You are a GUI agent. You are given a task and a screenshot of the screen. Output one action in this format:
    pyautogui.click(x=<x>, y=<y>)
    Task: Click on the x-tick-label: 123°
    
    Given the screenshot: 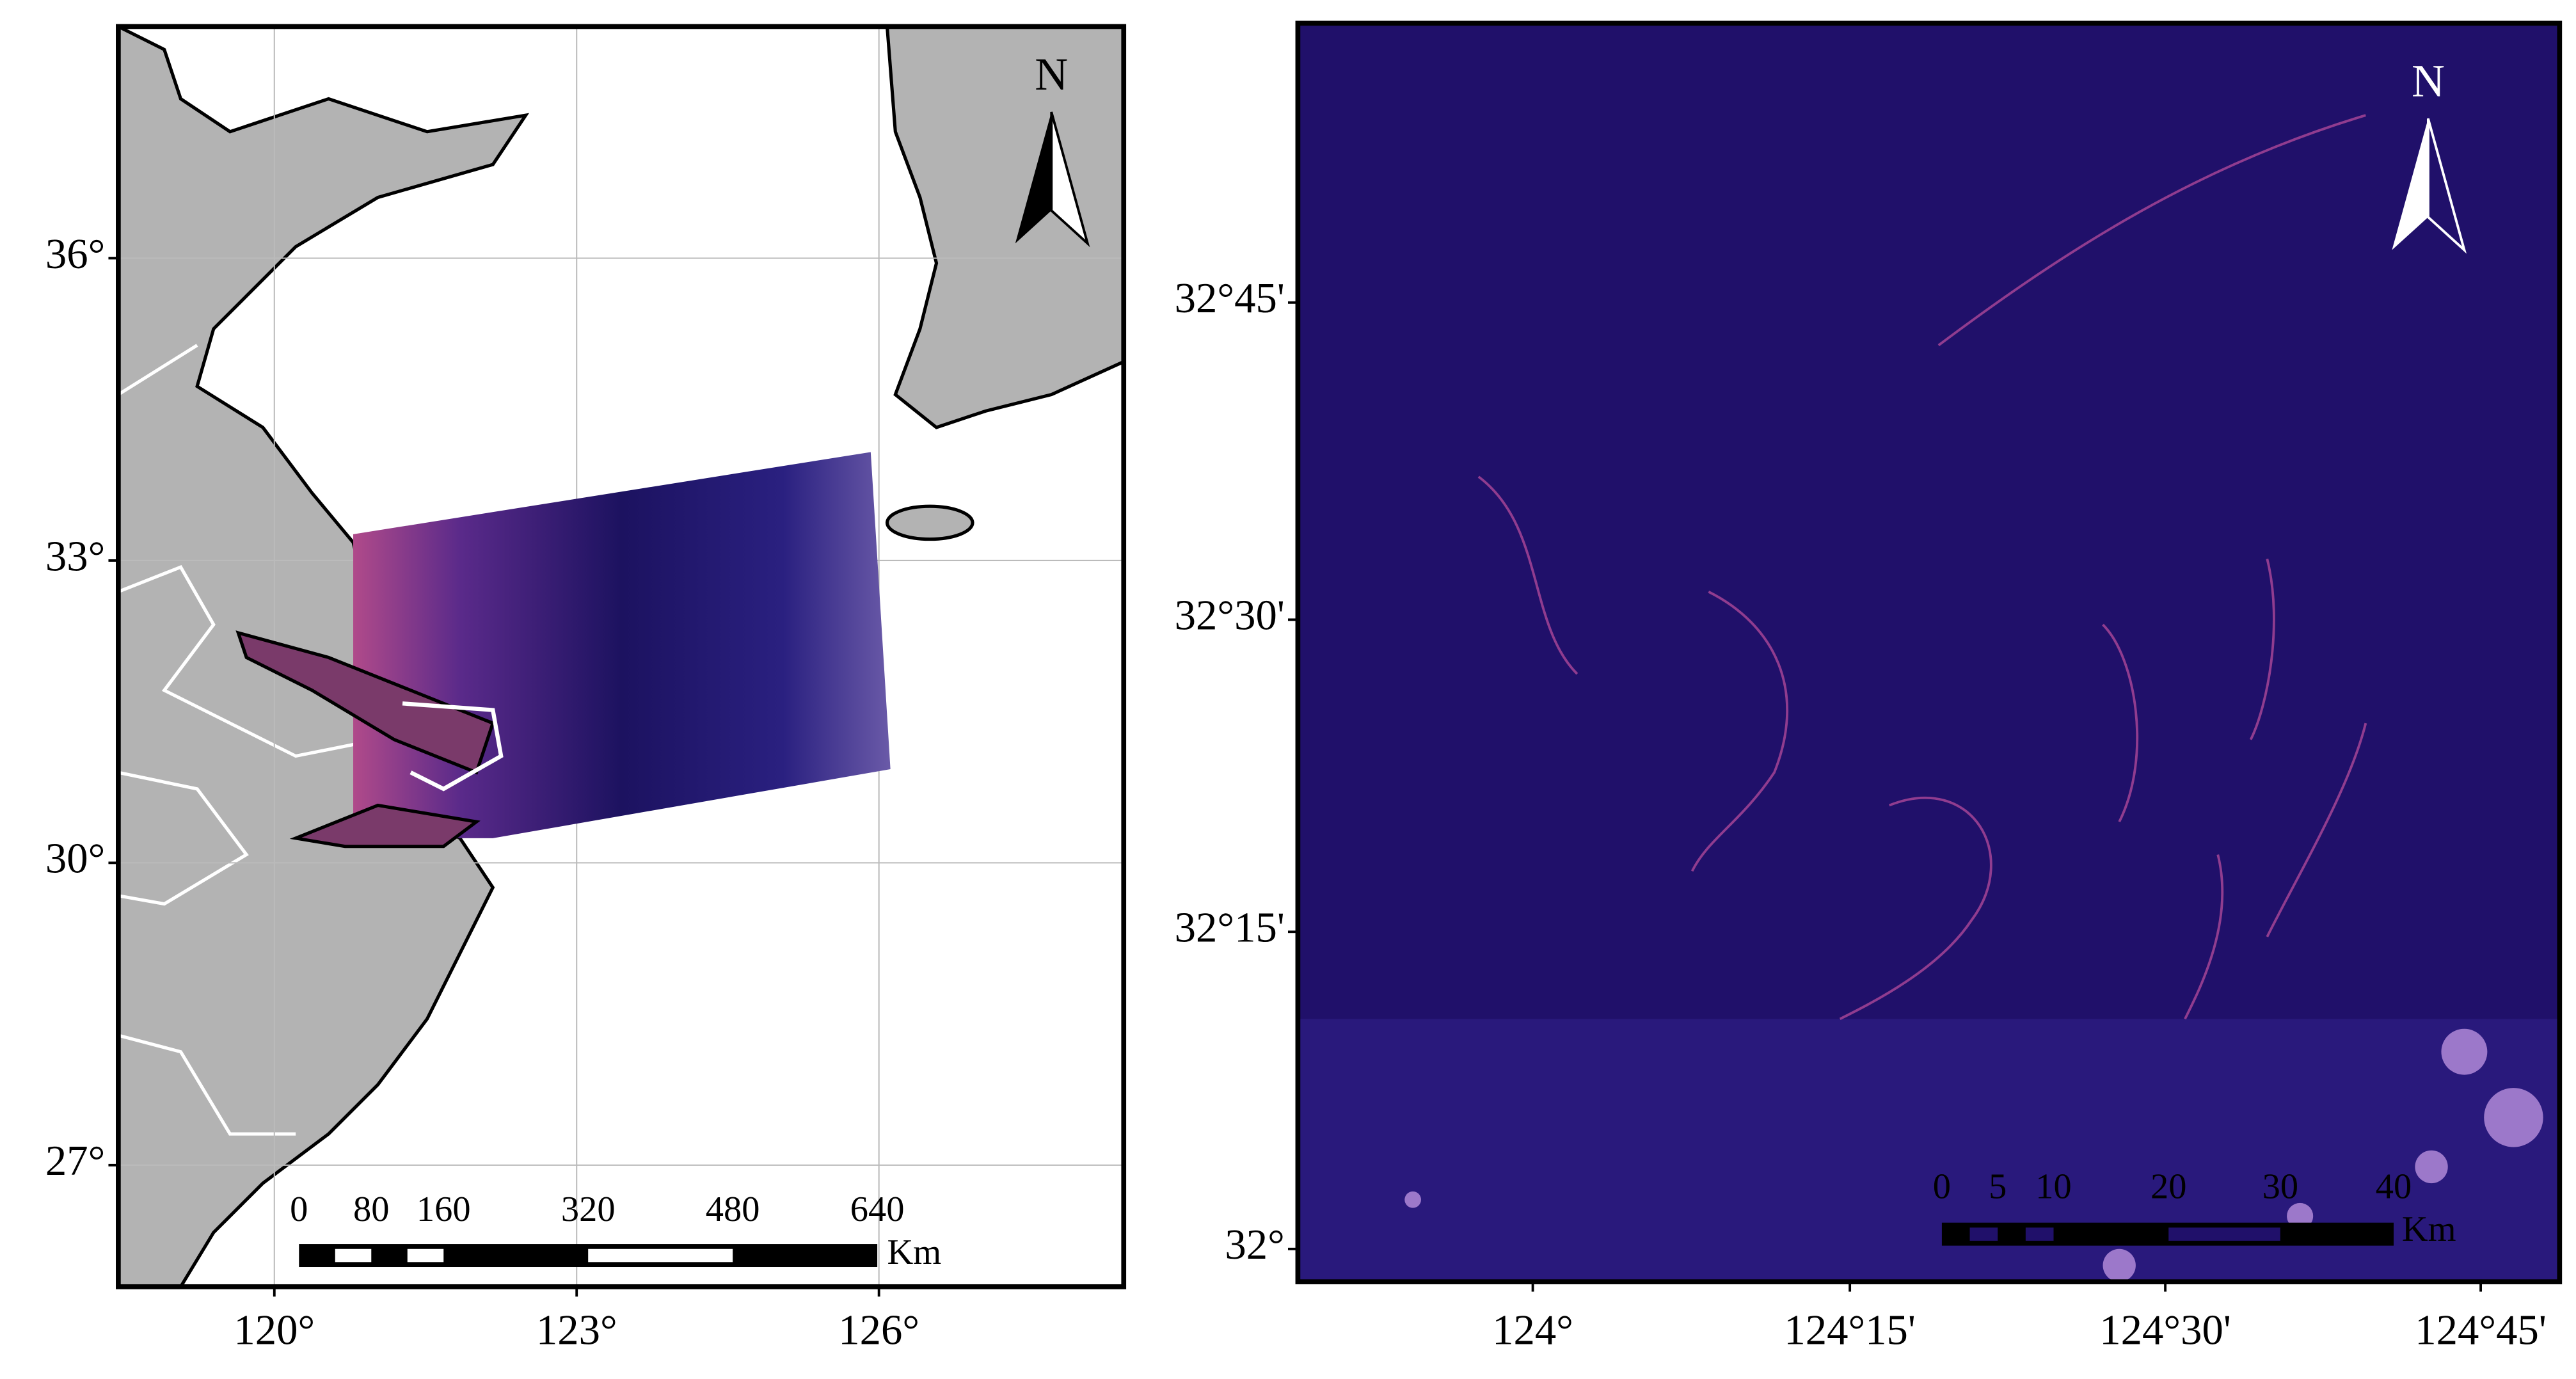 What is the action you would take?
    pyautogui.click(x=577, y=1331)
    